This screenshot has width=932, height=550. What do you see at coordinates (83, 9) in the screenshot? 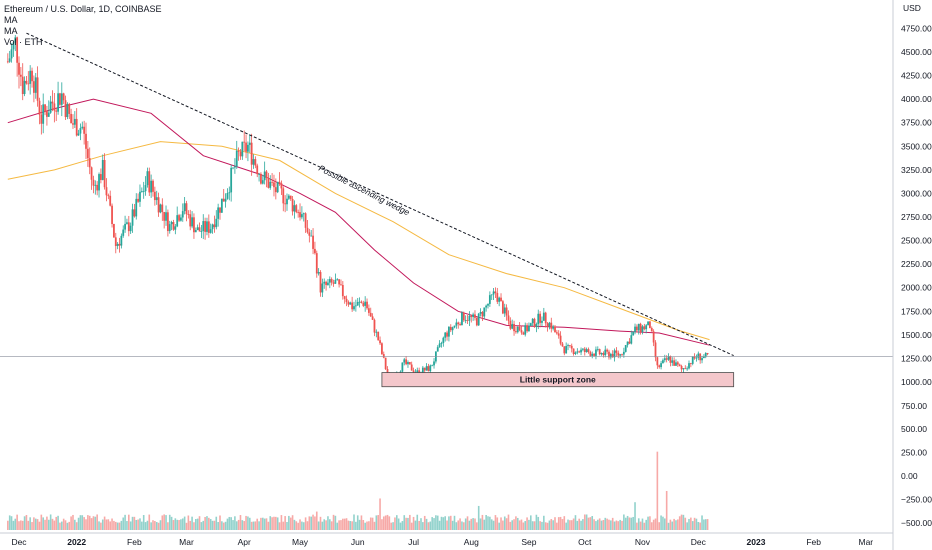
I see `symbol-title: Ethereum / U.S. Dollar, 1D, COINBASE` at bounding box center [83, 9].